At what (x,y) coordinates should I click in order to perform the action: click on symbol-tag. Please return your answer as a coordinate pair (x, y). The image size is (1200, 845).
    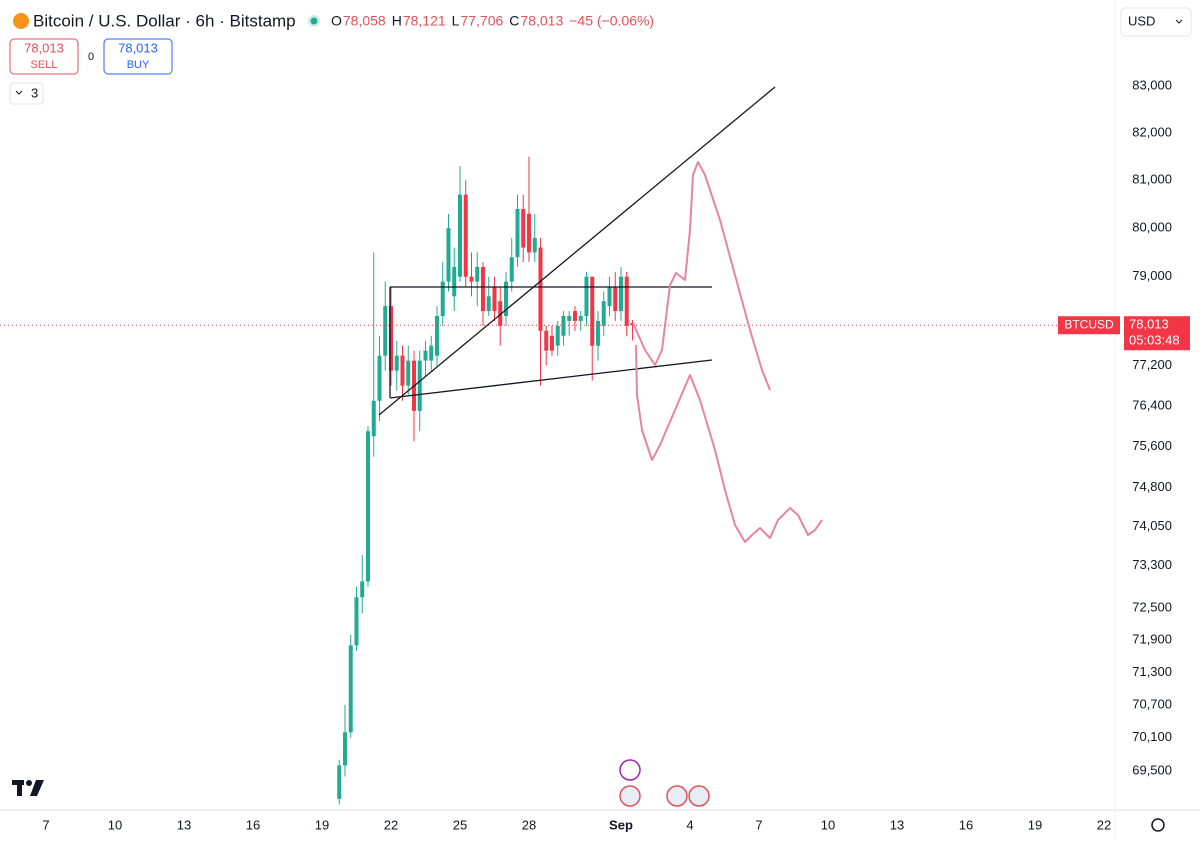
    Looking at the image, I should click on (1089, 325).